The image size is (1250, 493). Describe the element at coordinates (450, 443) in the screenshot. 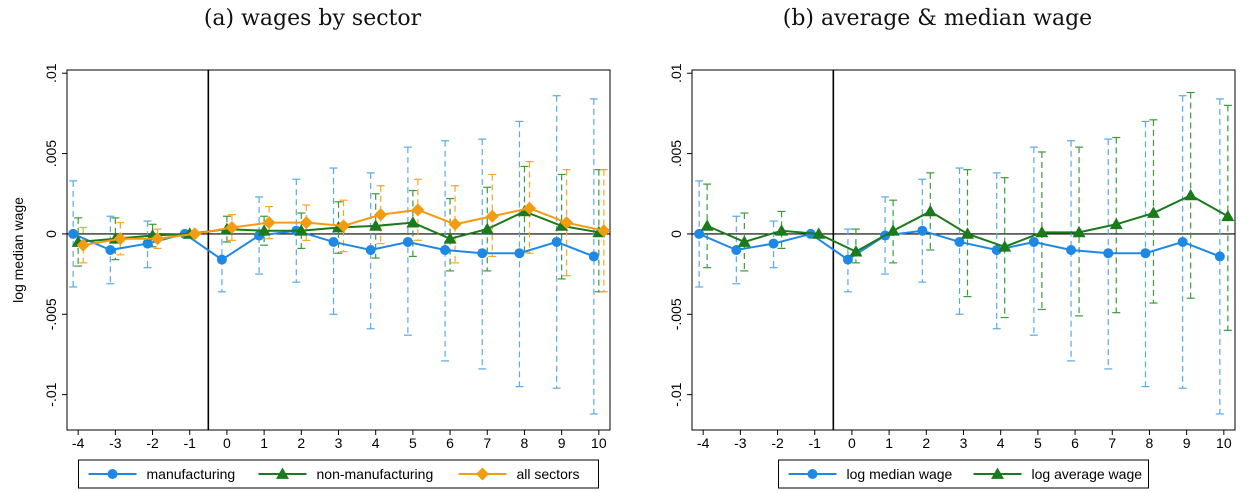

I see `x-tick-label: 6` at that location.